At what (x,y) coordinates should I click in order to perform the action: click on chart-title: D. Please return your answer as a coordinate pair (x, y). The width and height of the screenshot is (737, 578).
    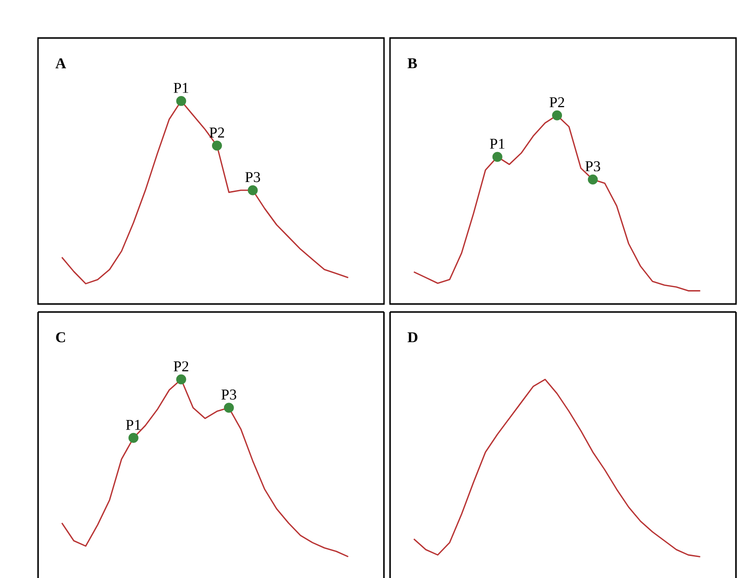
    Looking at the image, I should click on (413, 337).